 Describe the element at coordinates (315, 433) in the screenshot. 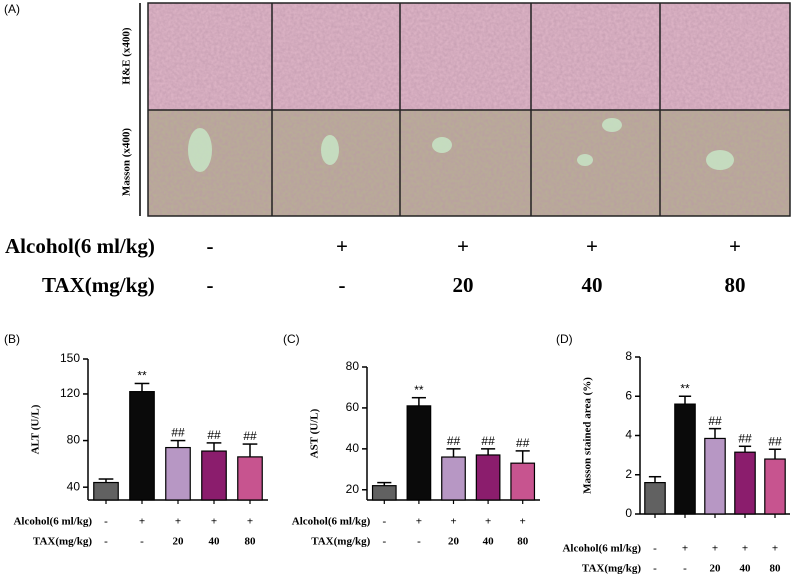

I see `y-axis-label: AST (U/L)` at that location.